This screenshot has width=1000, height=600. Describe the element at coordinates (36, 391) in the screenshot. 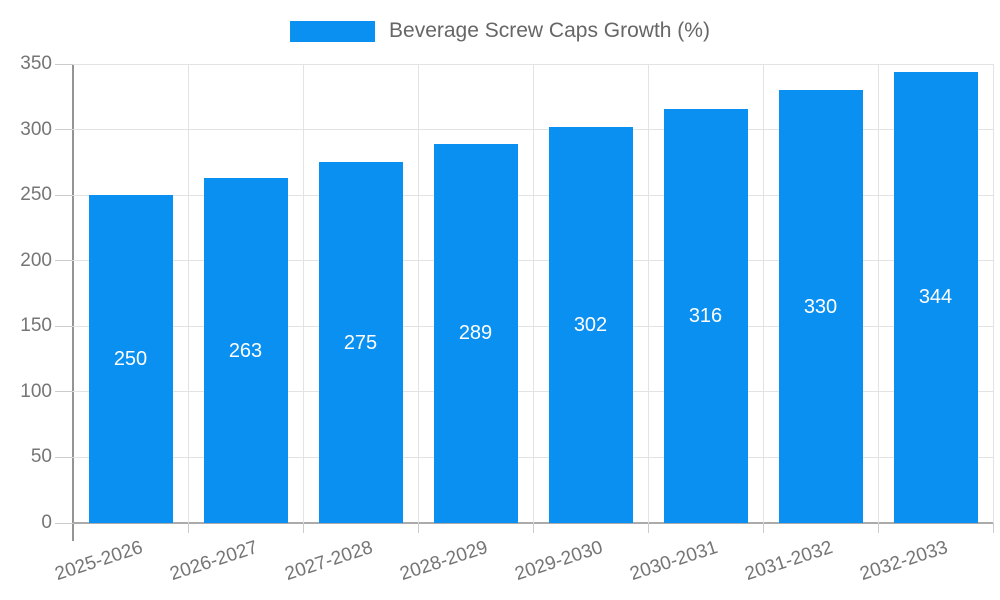

I see `y-tick-label: 100` at that location.